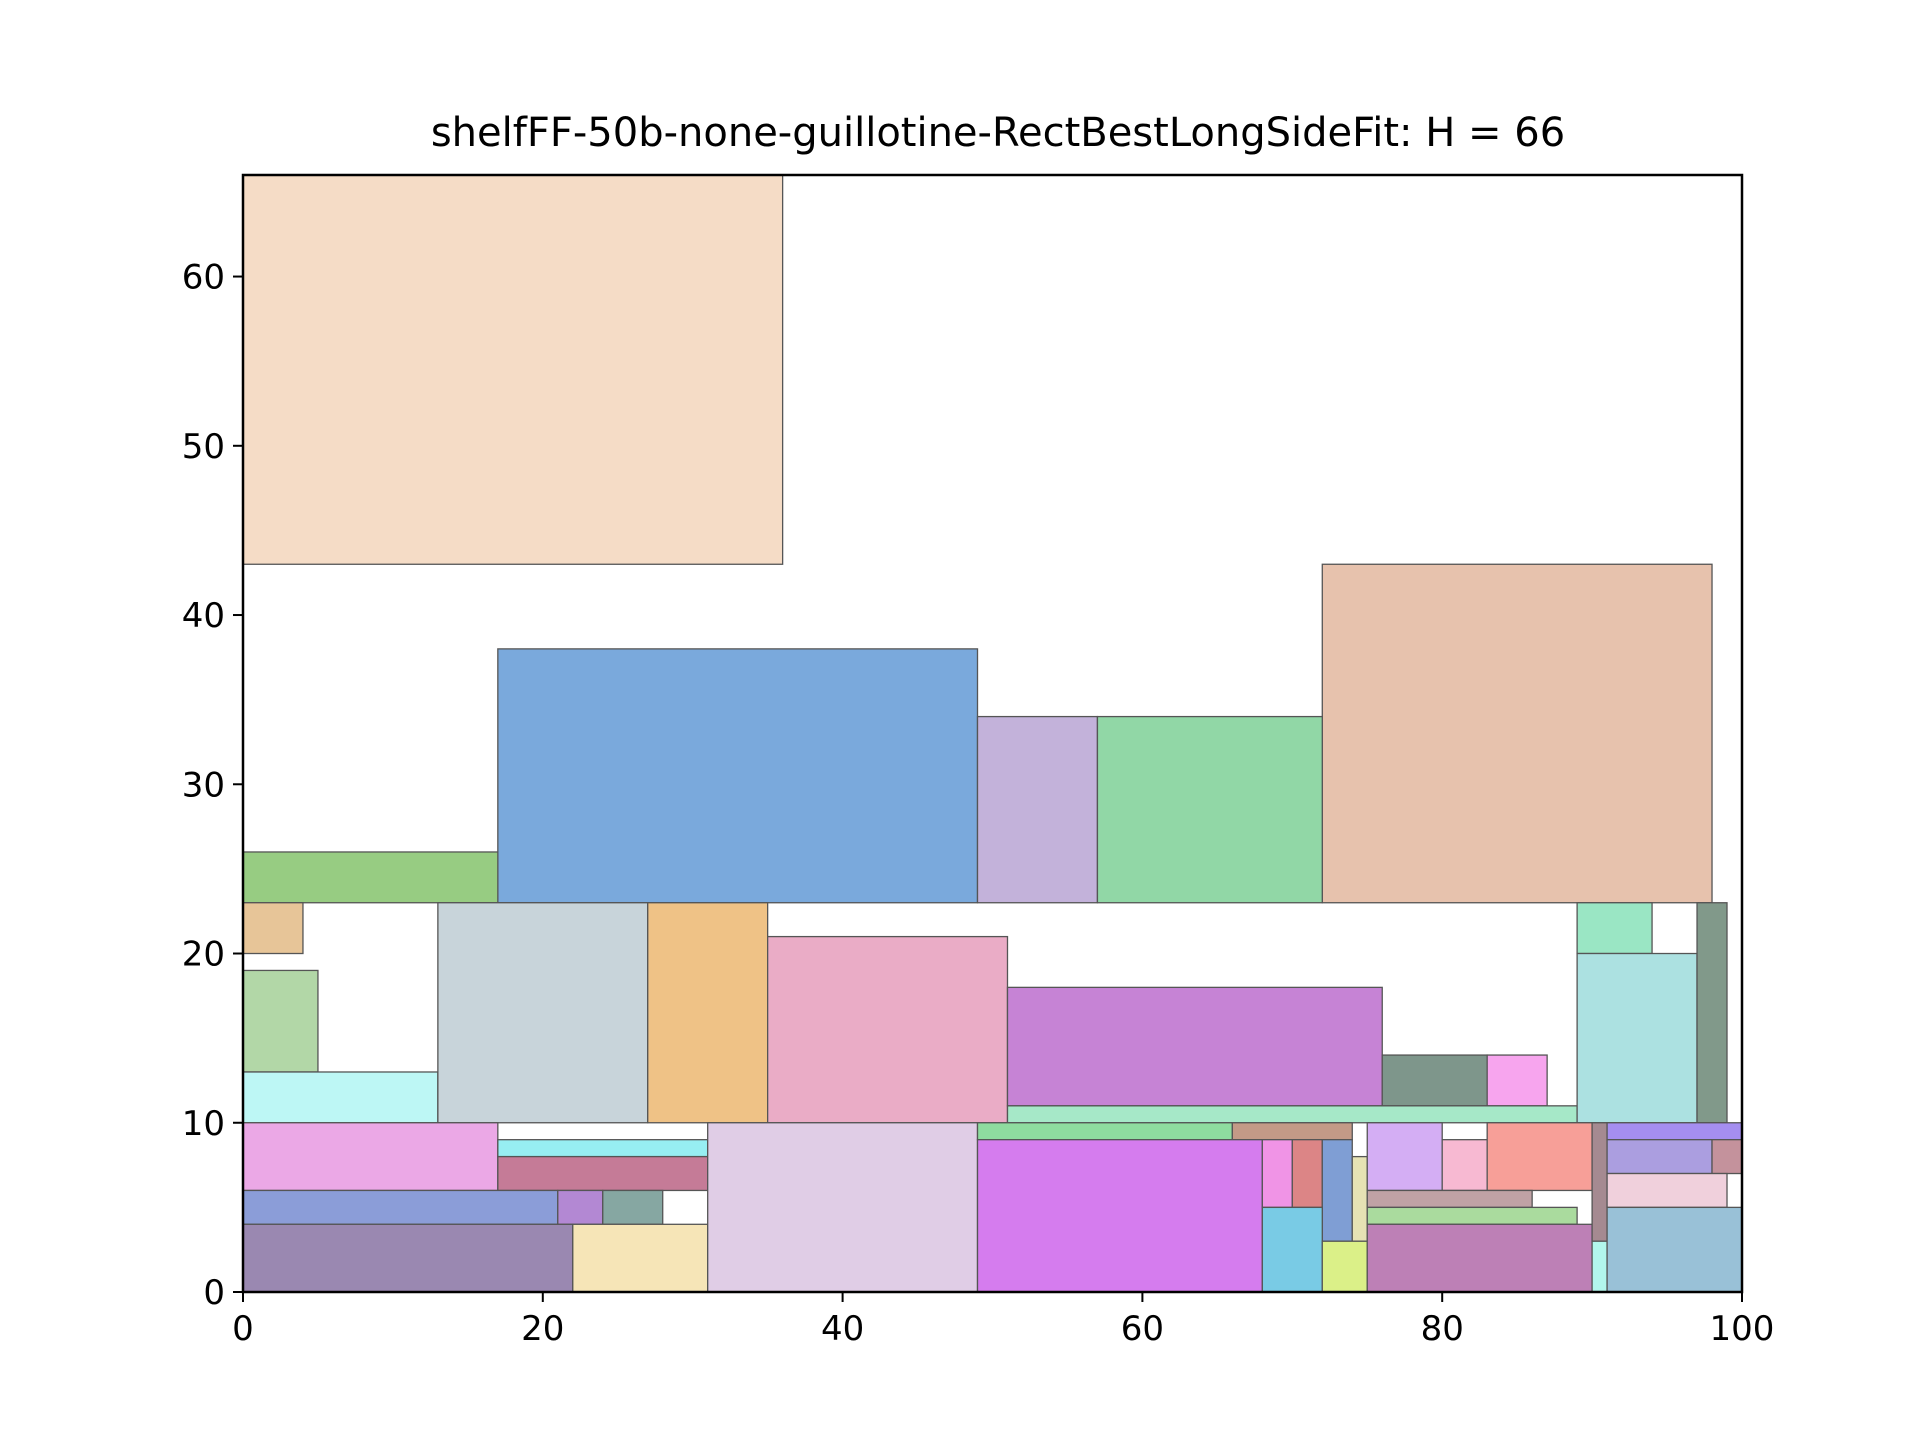 Image resolution: width=1920 pixels, height=1440 pixels. I want to click on x-tick-label-2: 40, so click(842, 1329).